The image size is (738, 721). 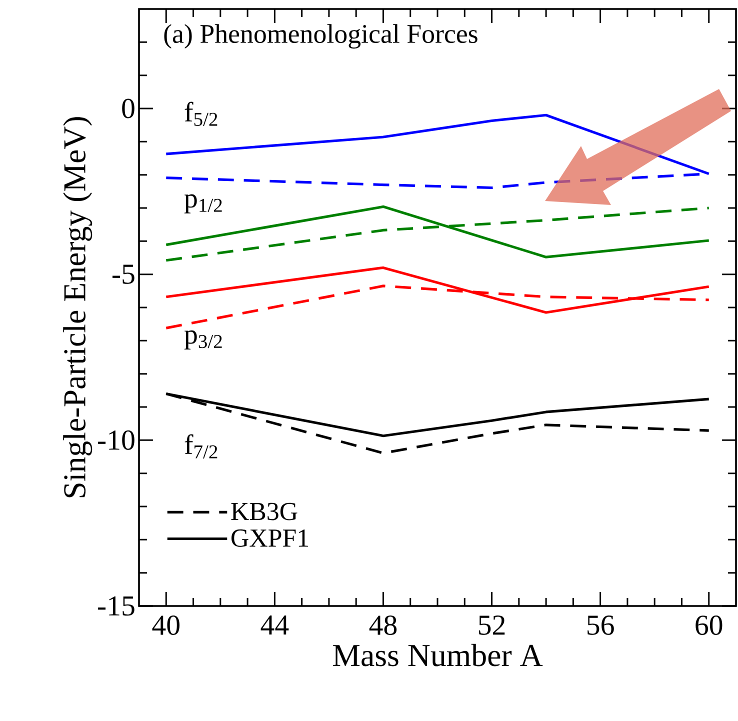 I want to click on y-axis-title: Single-Particle Energy (MeV), so click(x=77, y=307).